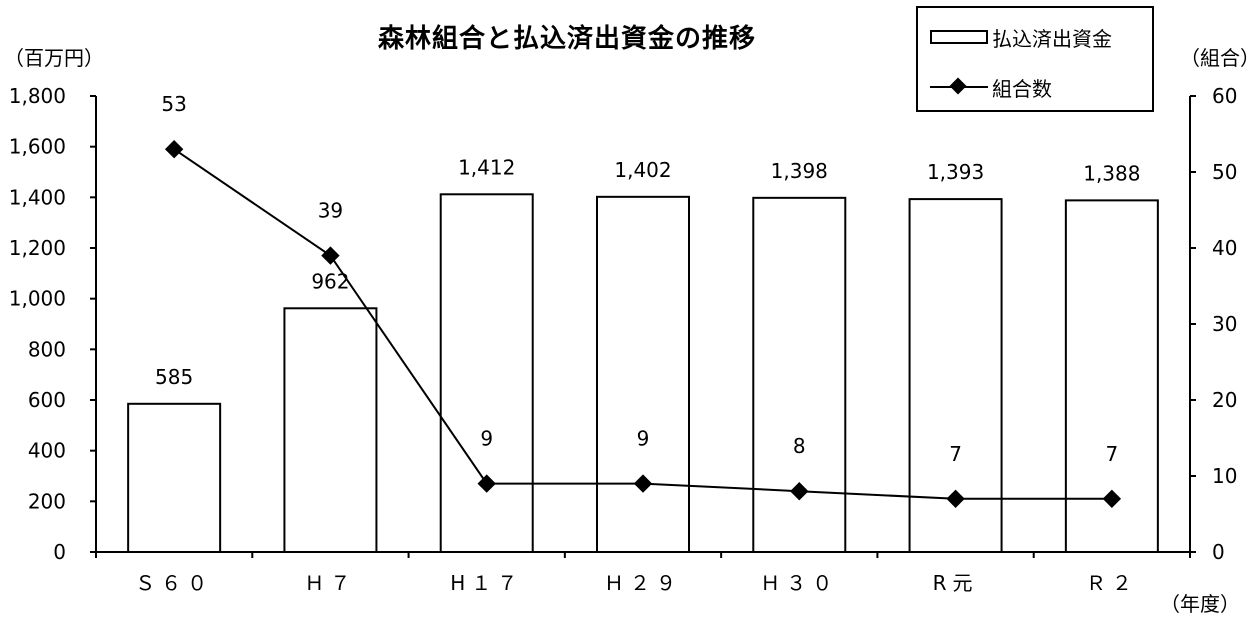 This screenshot has width=1250, height=617. What do you see at coordinates (1215, 58) in the screenshot?
I see `right-axis-unit: （組合）` at bounding box center [1215, 58].